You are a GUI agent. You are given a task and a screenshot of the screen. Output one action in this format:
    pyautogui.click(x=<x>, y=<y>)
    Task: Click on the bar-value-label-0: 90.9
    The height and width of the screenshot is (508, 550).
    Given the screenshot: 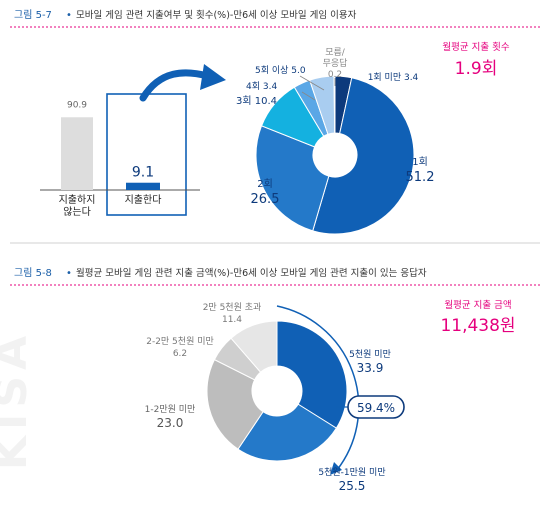 What is the action you would take?
    pyautogui.click(x=77, y=105)
    